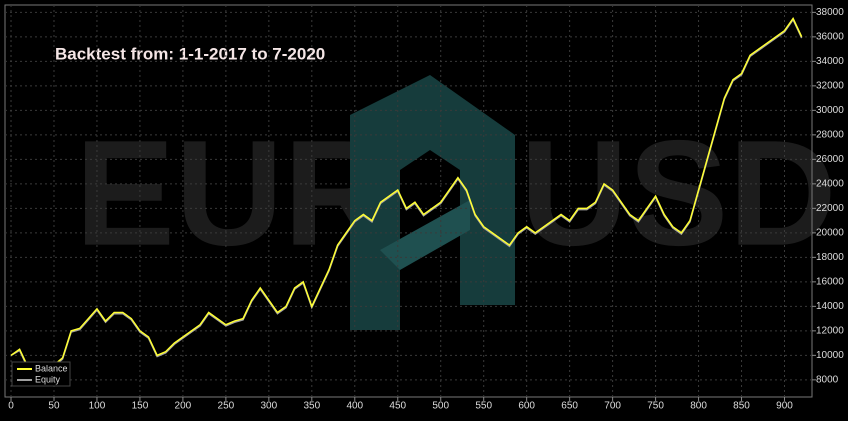 This screenshot has height=421, width=848. I want to click on x-tick-label: 450, so click(397, 406).